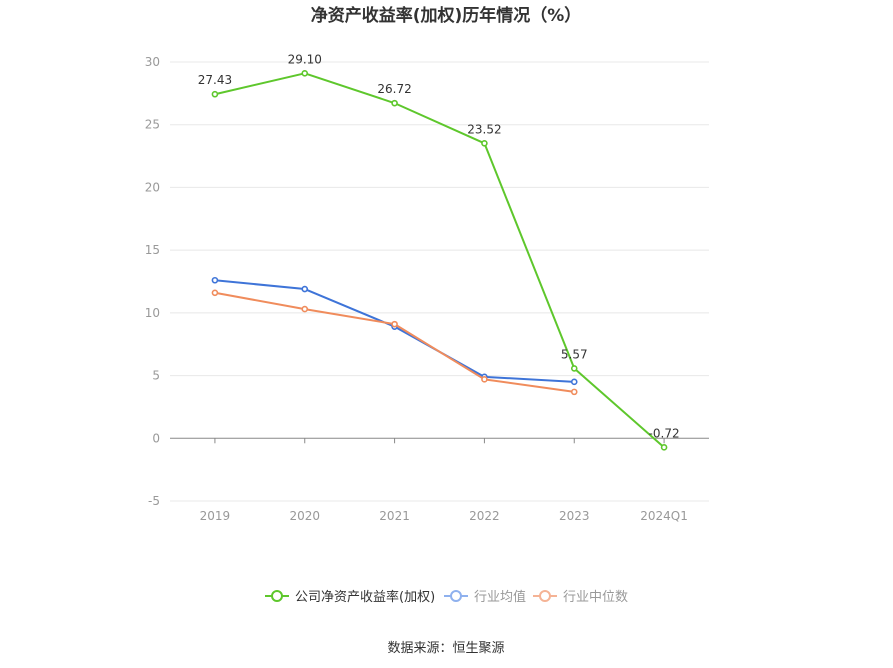 The height and width of the screenshot is (668, 893). Describe the element at coordinates (484, 129) in the screenshot. I see `data-label: 23.52` at that location.